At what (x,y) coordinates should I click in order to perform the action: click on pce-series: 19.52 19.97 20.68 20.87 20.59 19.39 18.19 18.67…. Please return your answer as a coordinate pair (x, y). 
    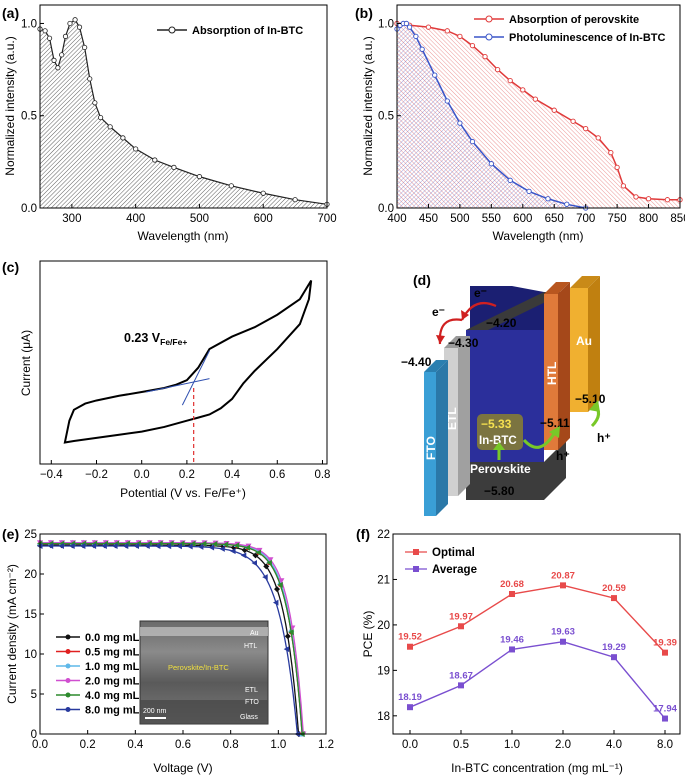
    Looking at the image, I should click on (538, 646).